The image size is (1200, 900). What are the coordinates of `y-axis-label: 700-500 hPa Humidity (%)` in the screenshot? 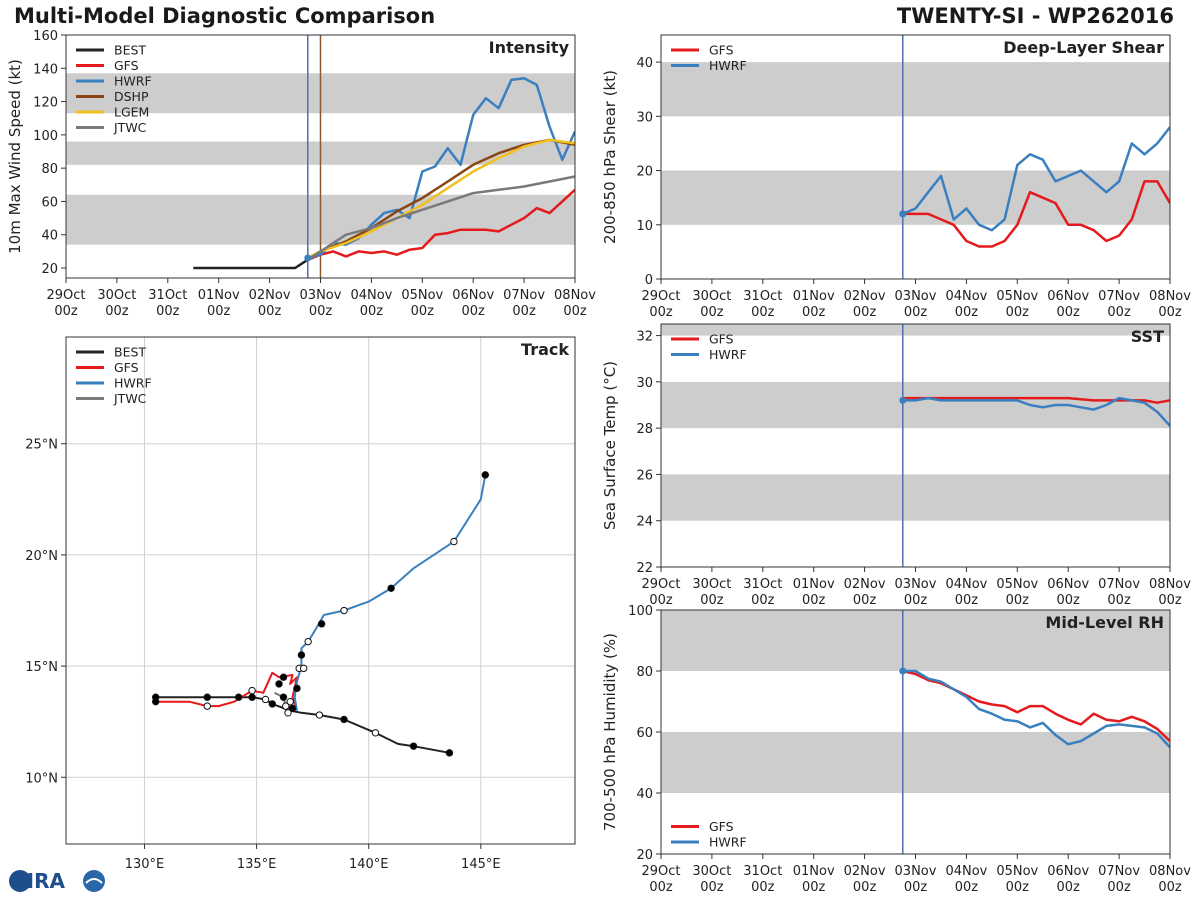 It's located at (610, 732).